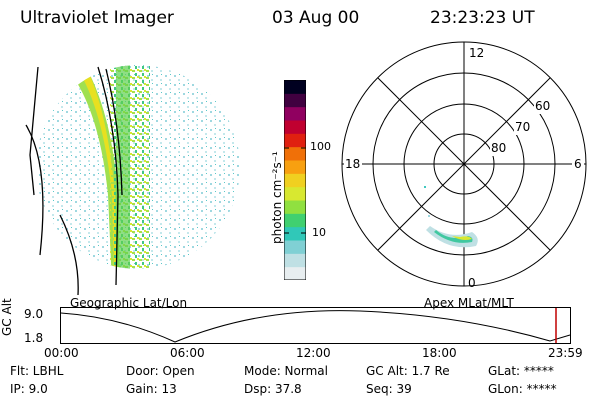 Image resolution: width=600 pixels, height=400 pixels. I want to click on time-tick-2: 12:00, so click(313, 353).